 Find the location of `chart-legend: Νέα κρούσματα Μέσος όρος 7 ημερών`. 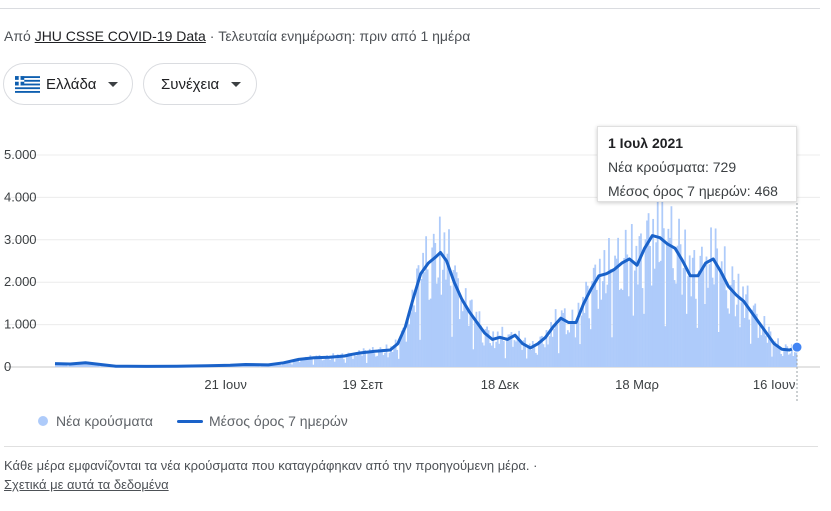

chart-legend: Νέα κρούσματα Μέσος όρος 7 ημερών is located at coordinates (193, 421).